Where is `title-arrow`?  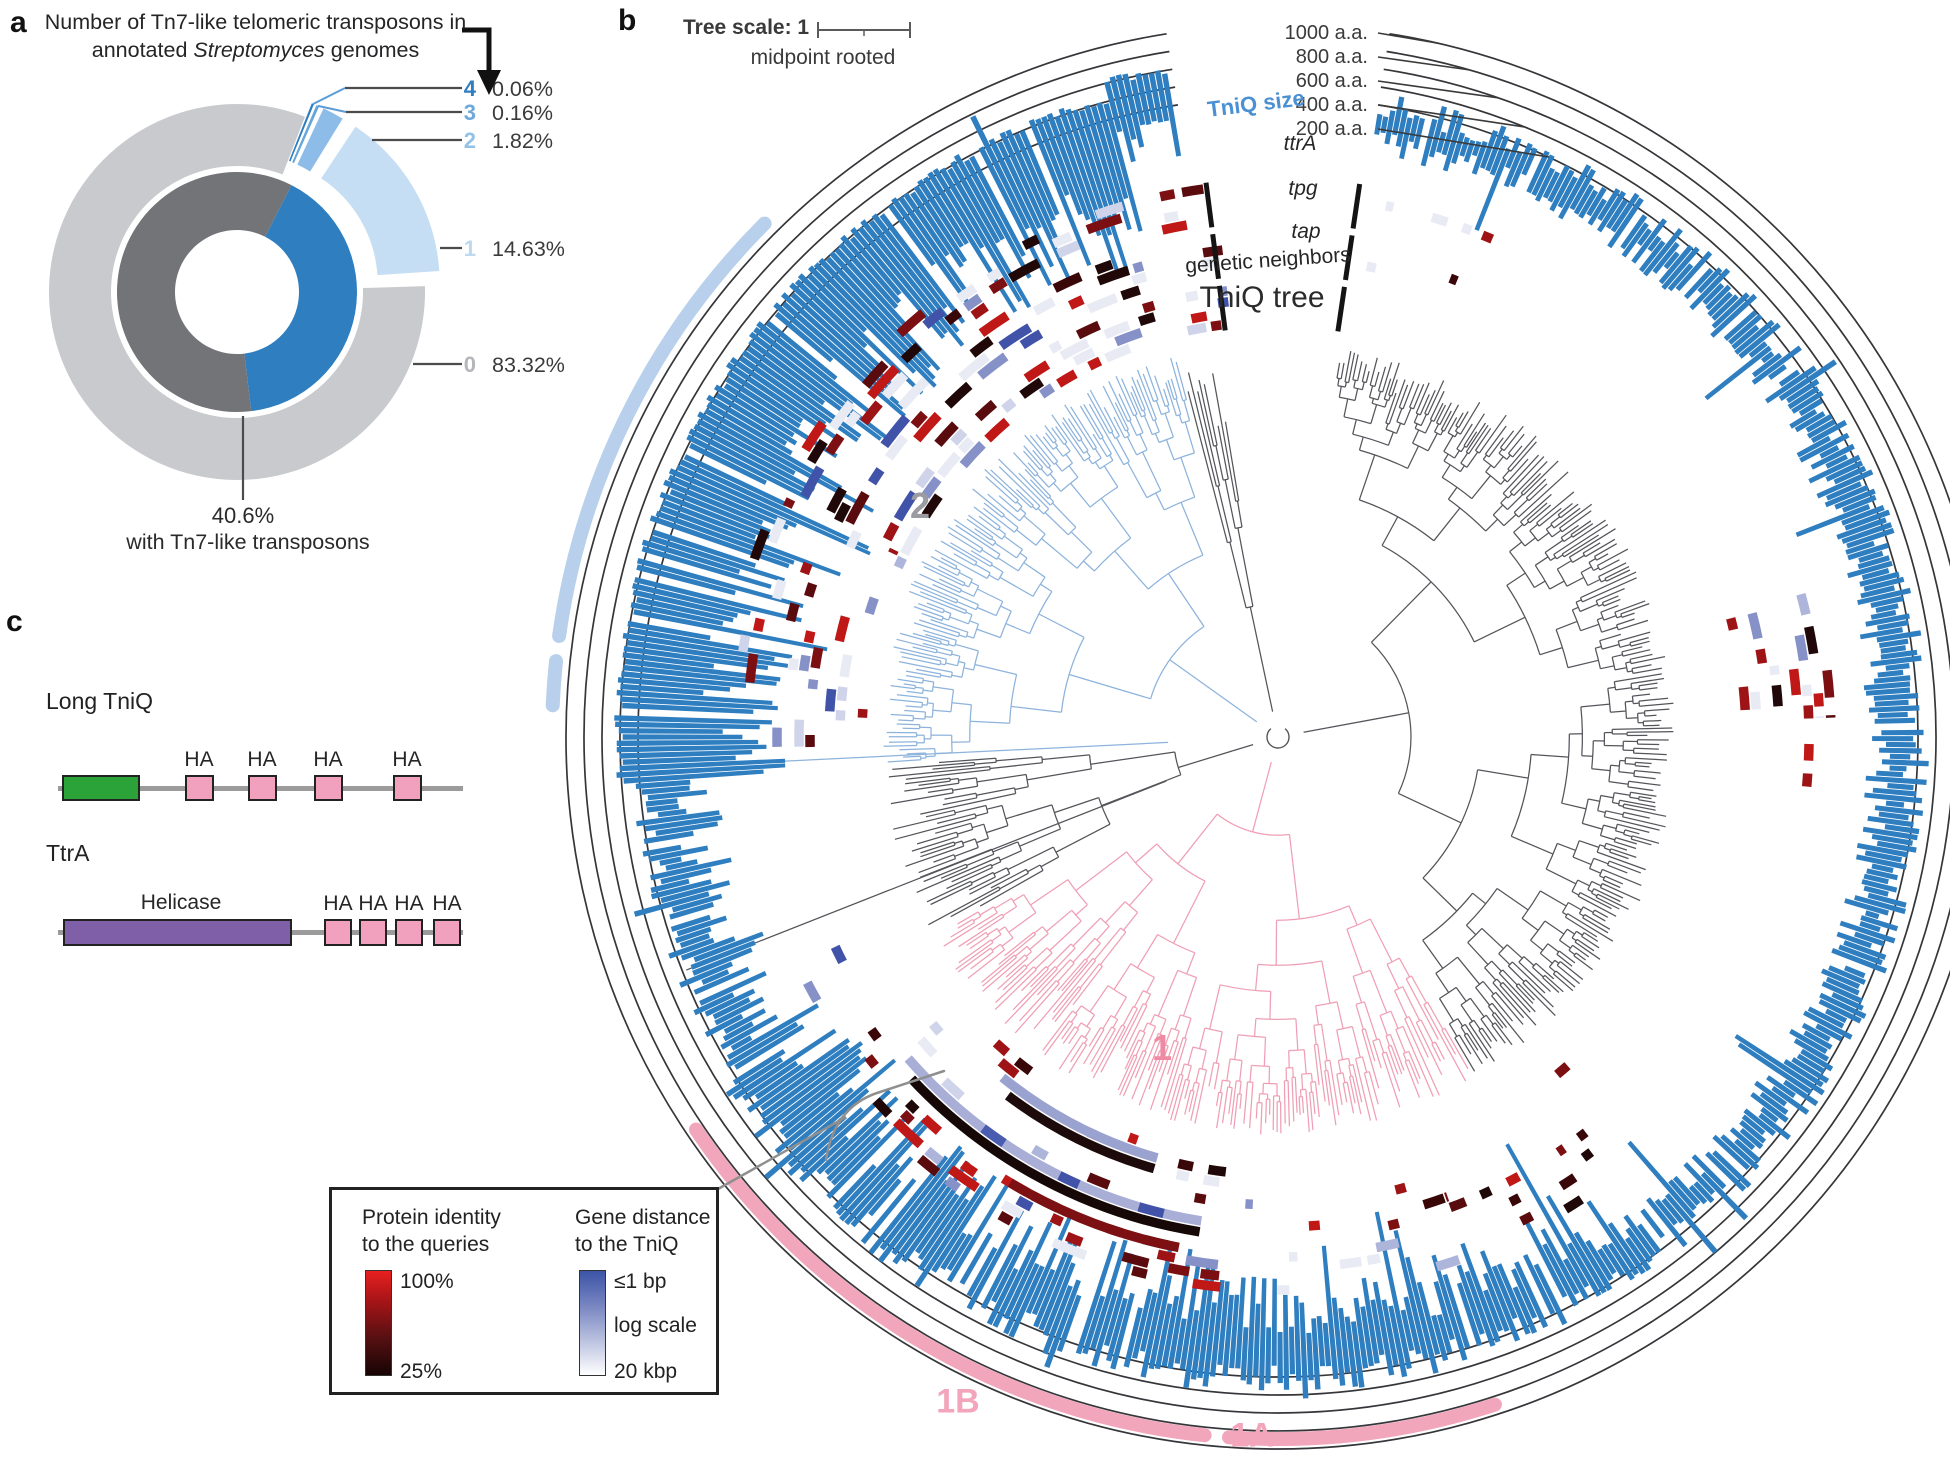
title-arrow is located at coordinates (481, 61).